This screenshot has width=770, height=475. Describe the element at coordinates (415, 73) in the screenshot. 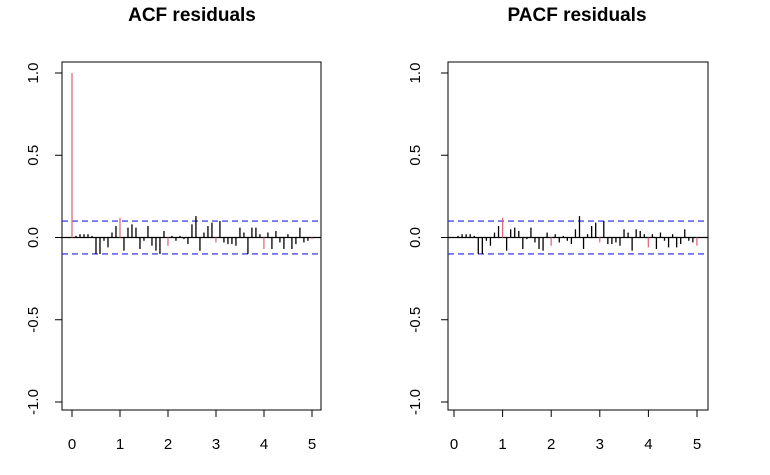

I see `pacf-y-tick-label: 1.0` at that location.